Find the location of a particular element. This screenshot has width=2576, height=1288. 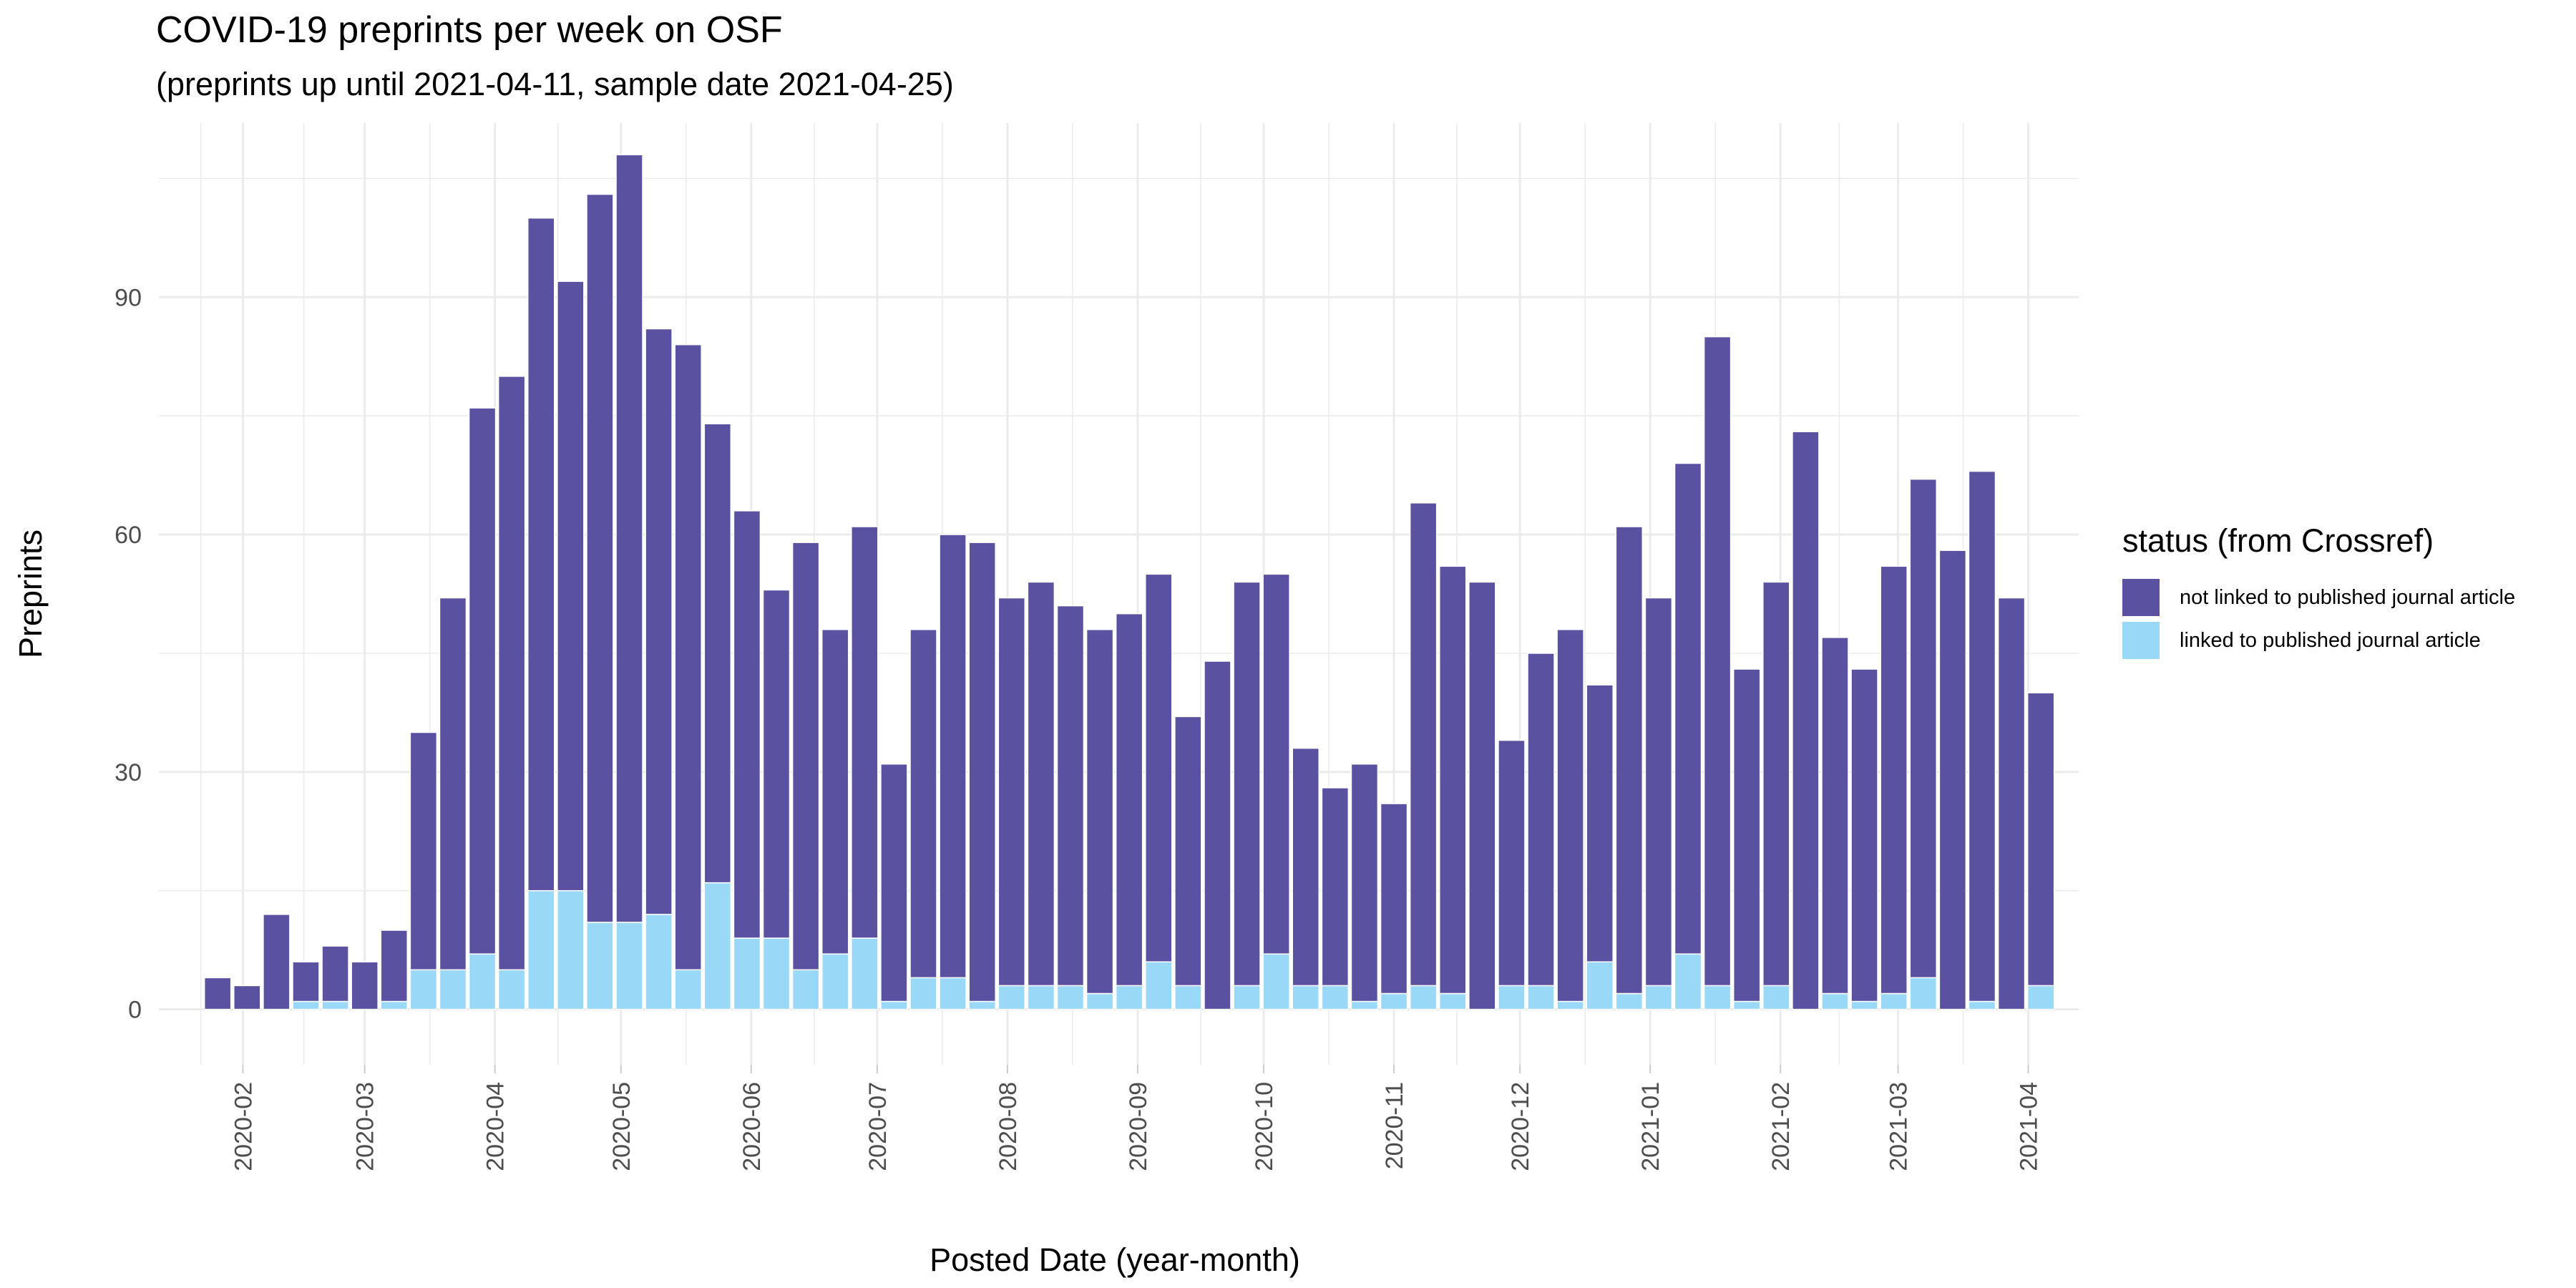

x-tick-label: 2020-03 is located at coordinates (365, 1126).